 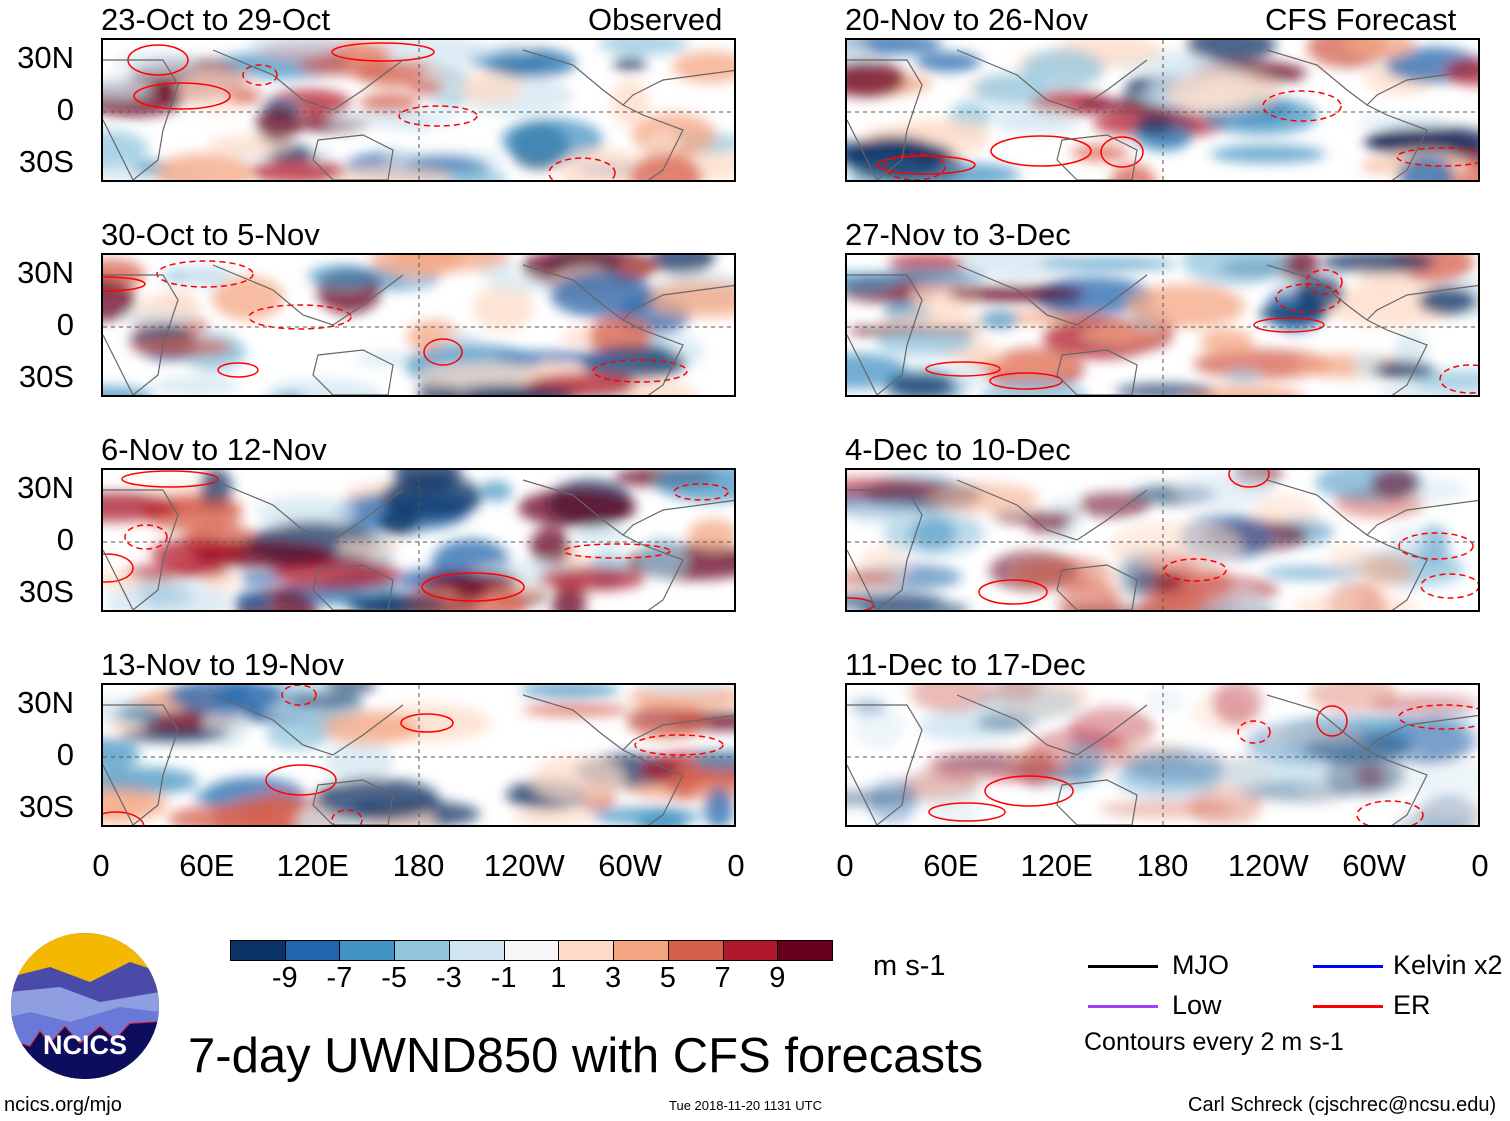 I want to click on colorbar-tick-label: -1, so click(x=503, y=978).